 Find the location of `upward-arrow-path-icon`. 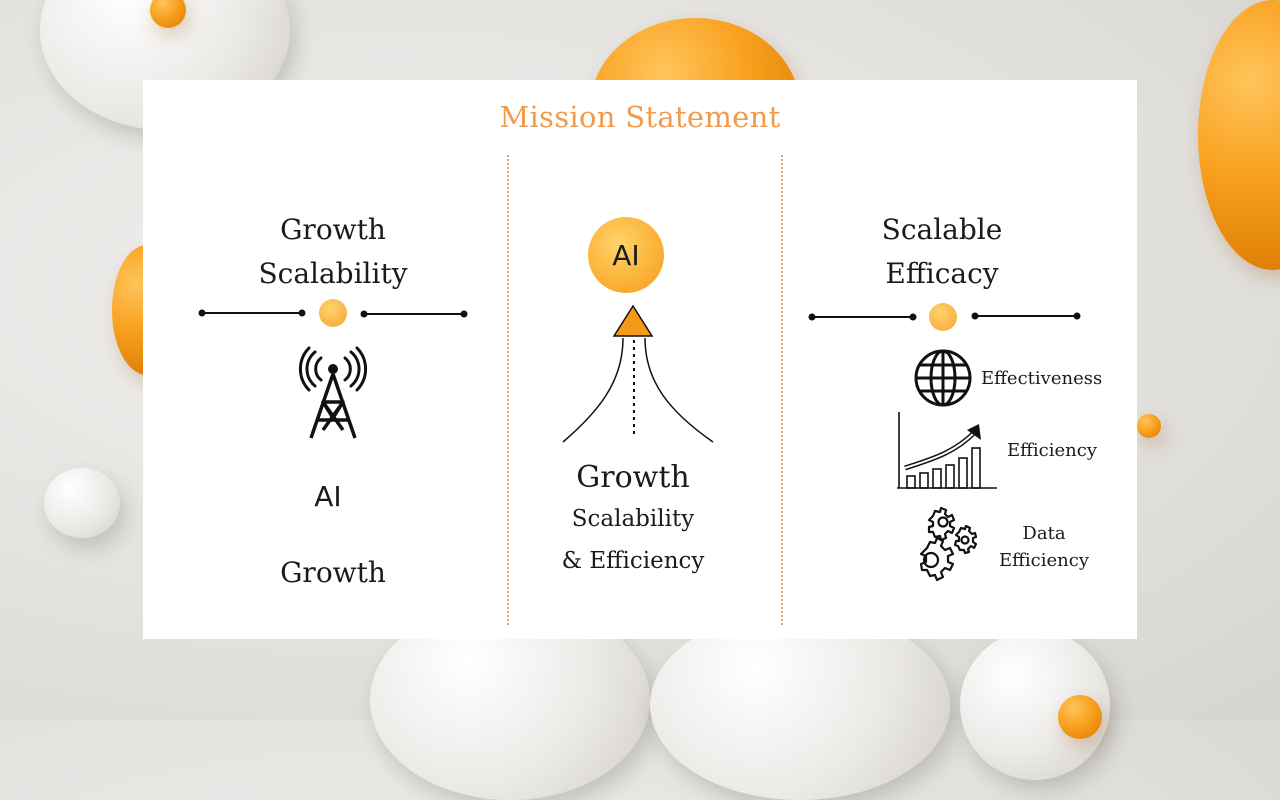

upward-arrow-path-icon is located at coordinates (638, 373).